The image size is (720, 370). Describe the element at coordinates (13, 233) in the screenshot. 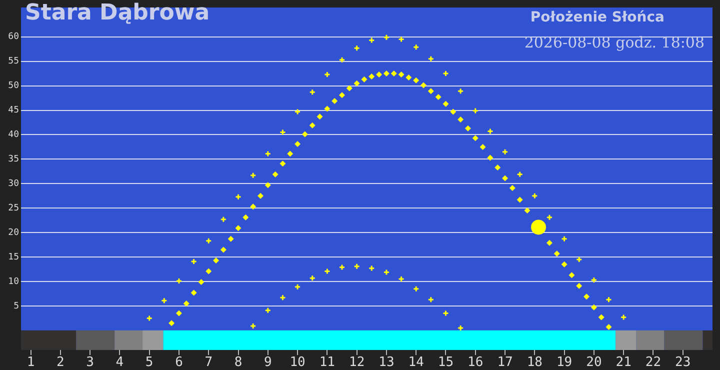

I see `y-tick-label: 20` at that location.